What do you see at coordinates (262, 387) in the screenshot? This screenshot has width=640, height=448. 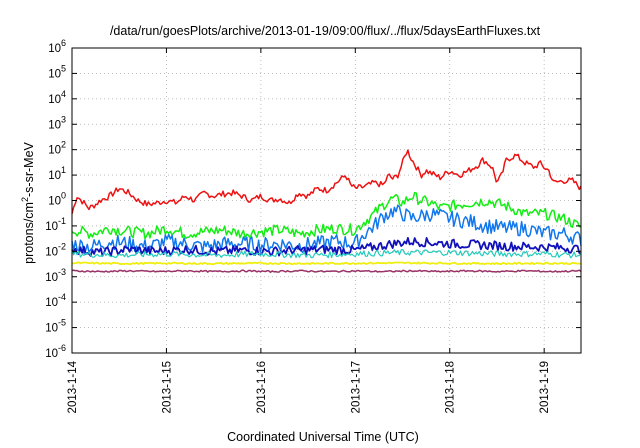 I see `x-tick-label: 2013-1-16` at bounding box center [262, 387].